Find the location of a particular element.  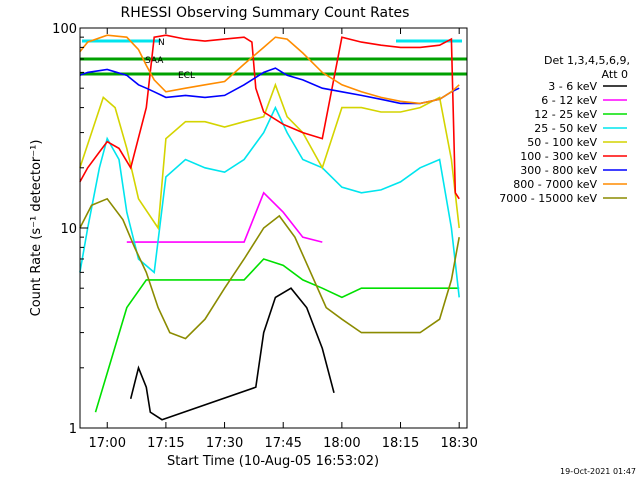

flag-label-saa: SAA is located at coordinates (154, 61).